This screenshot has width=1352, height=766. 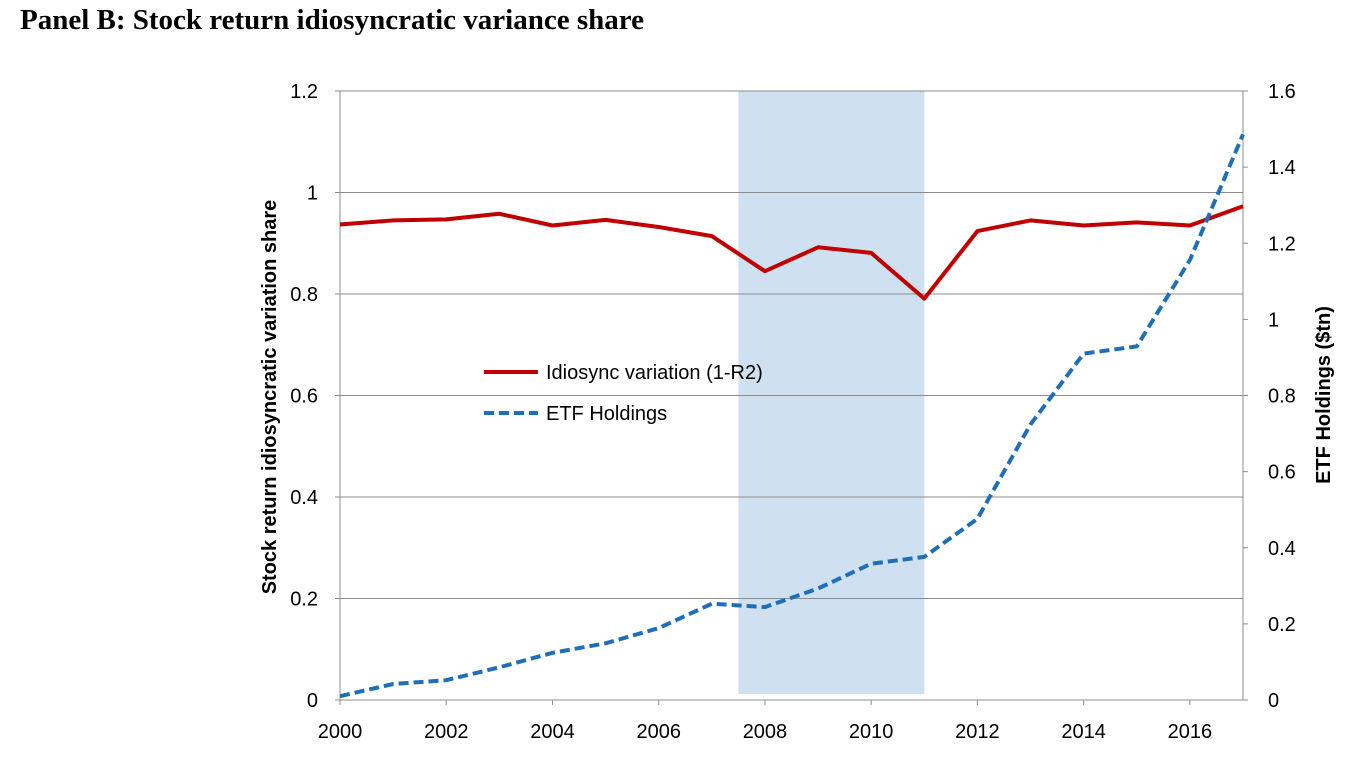 What do you see at coordinates (1282, 473) in the screenshot?
I see `y2-tick-label: 0.6` at bounding box center [1282, 473].